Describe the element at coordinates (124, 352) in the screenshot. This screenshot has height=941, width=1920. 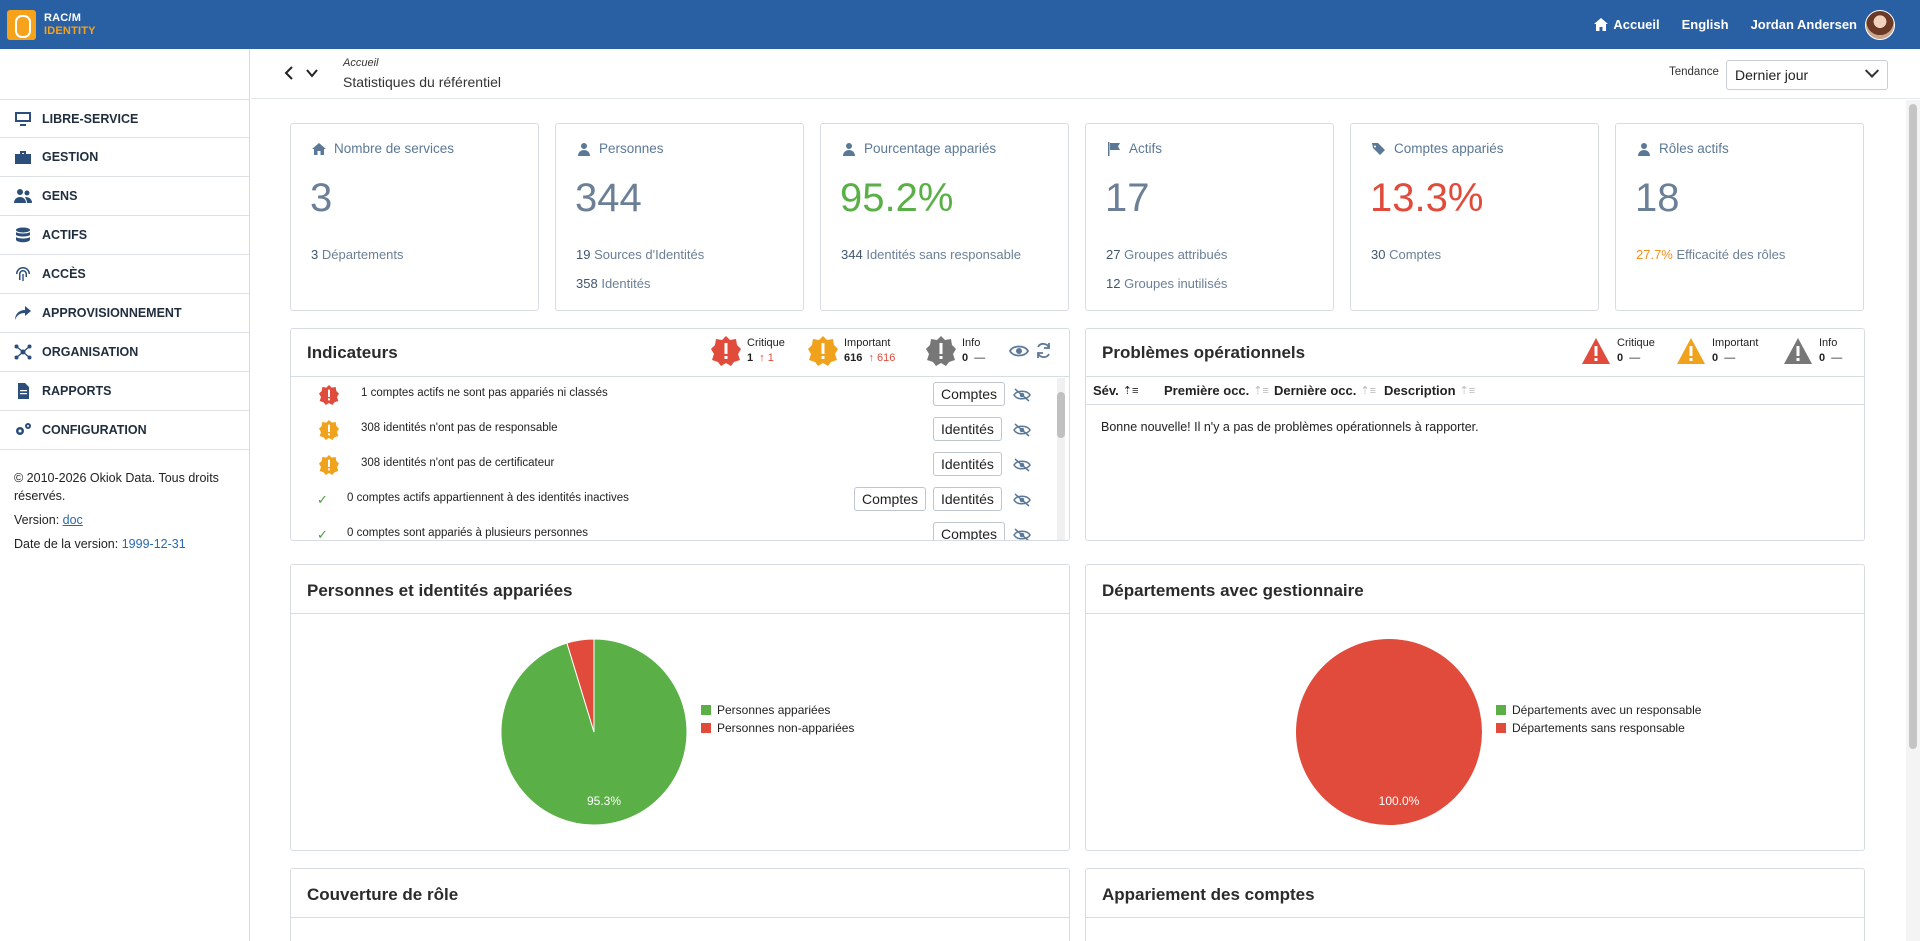
I see `sidebar-item-organisation: ORGANISATION` at that location.